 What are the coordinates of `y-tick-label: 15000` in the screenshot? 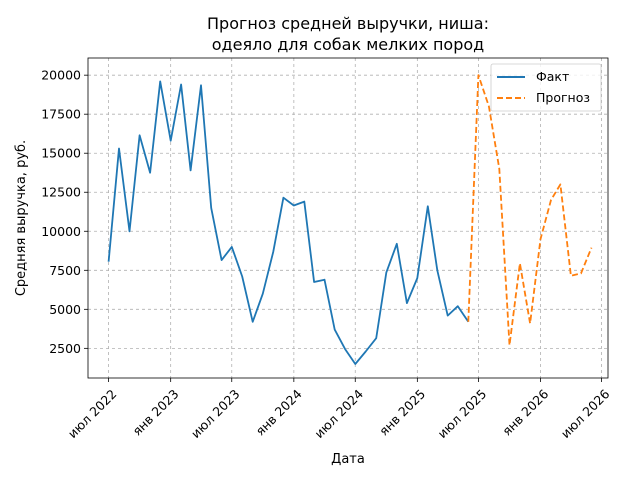 It's located at (61, 153).